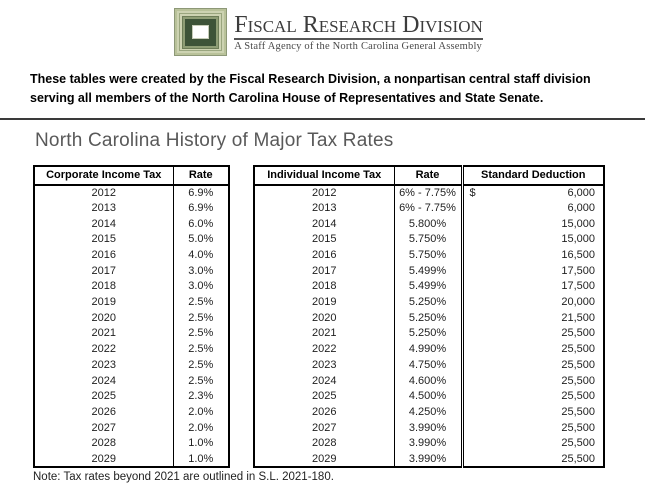  I want to click on corporate-table-header: Corporate Income Tax Rate, so click(131, 175).